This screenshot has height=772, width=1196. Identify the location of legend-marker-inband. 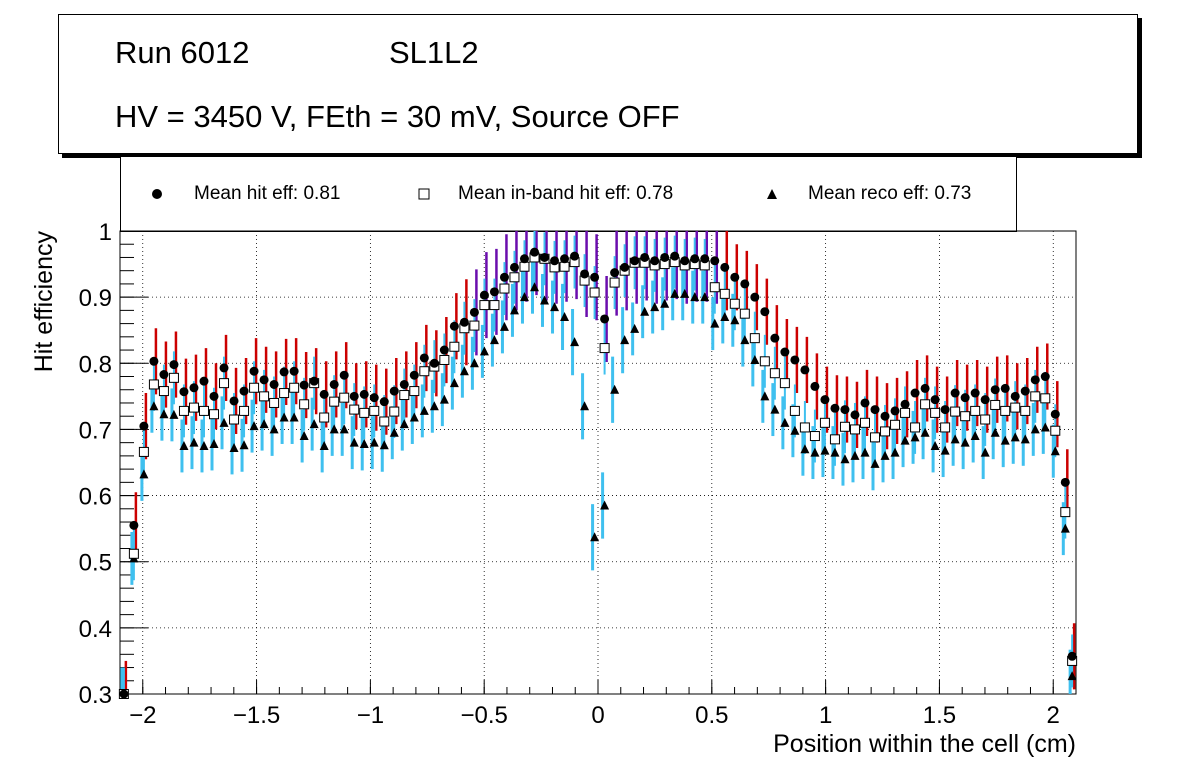
(424, 194).